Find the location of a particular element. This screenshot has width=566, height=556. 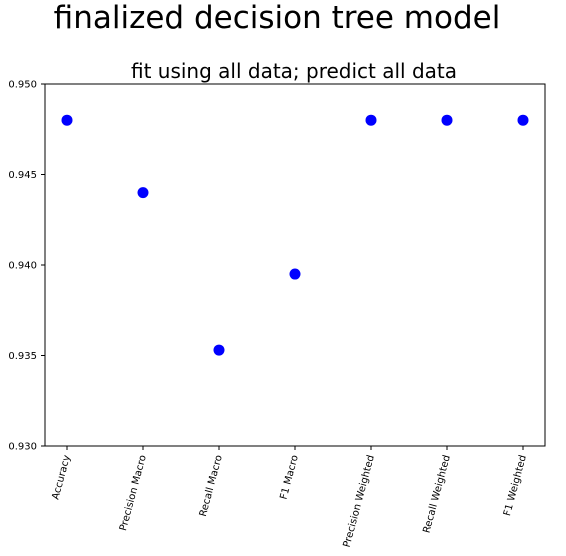

y-tick-label: 0.940 is located at coordinates (22, 266).